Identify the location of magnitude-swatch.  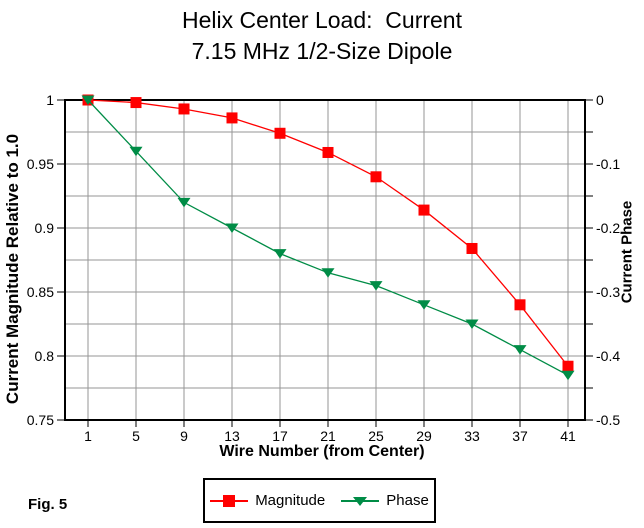
(229, 501).